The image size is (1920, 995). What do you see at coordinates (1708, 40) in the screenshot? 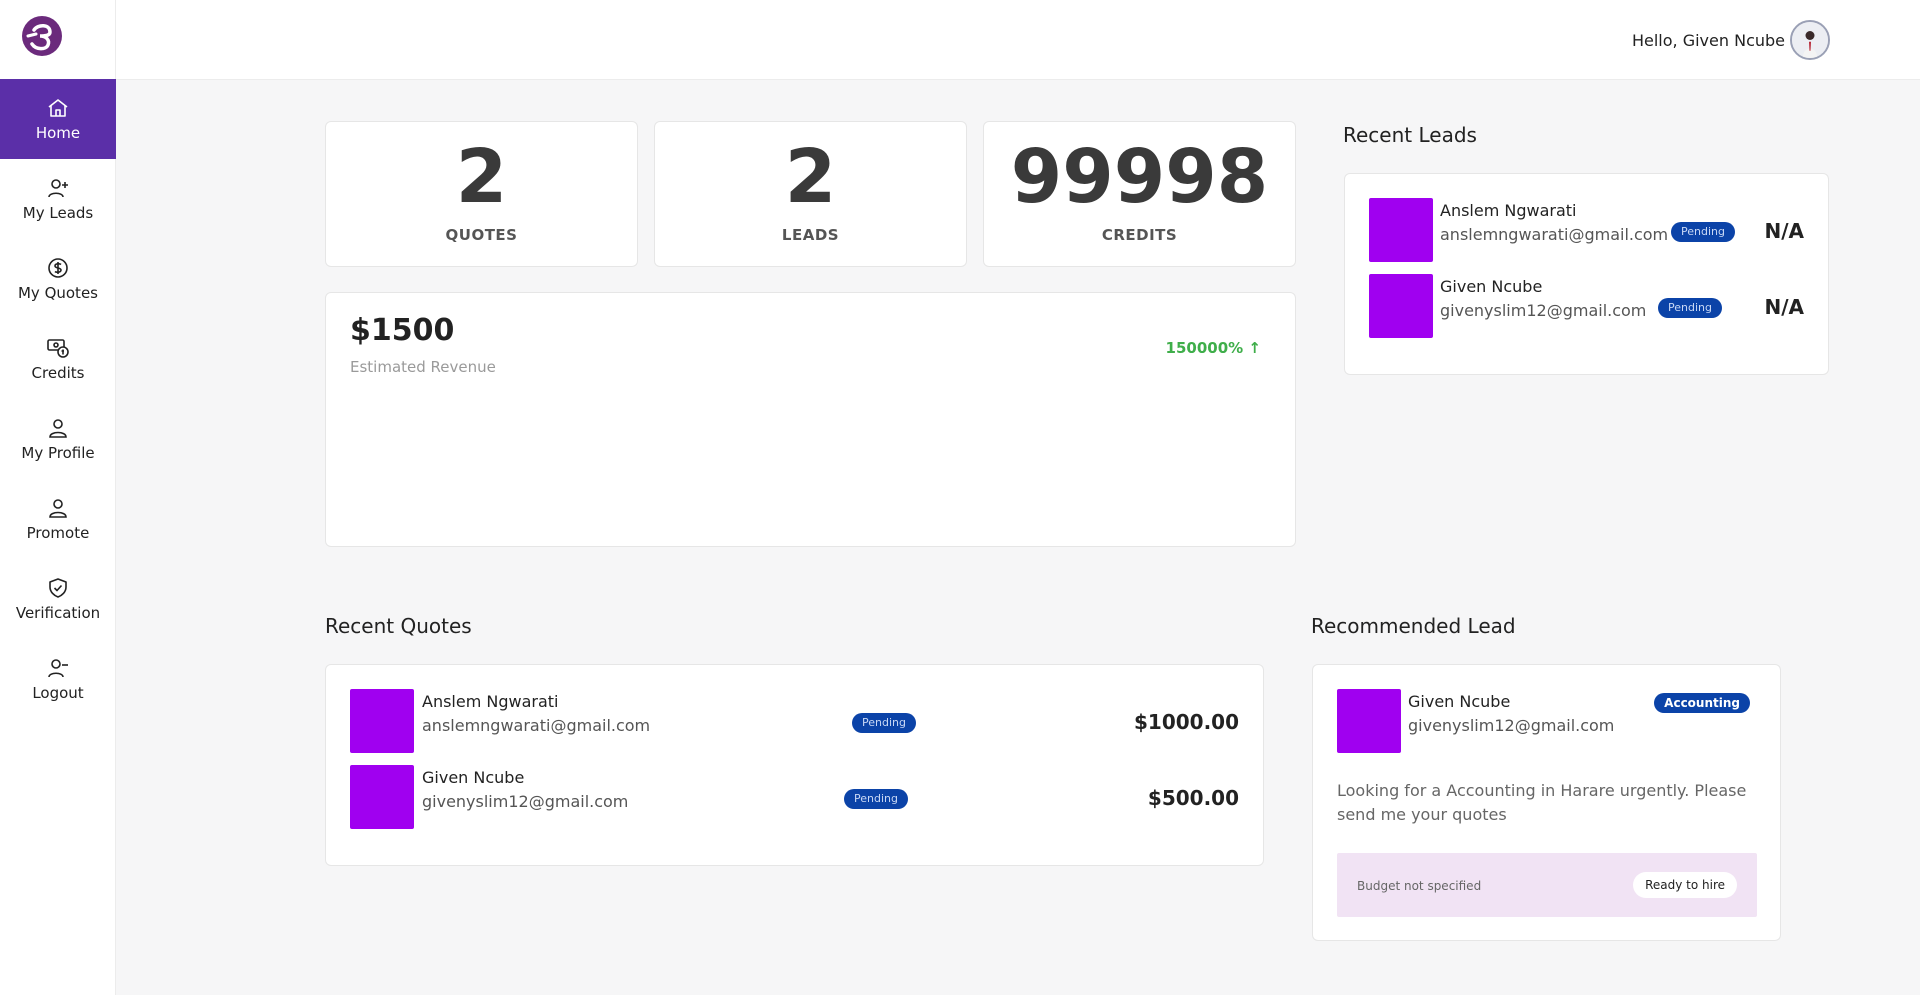
I see `user-greeting: Hello, Given Ncube` at bounding box center [1708, 40].